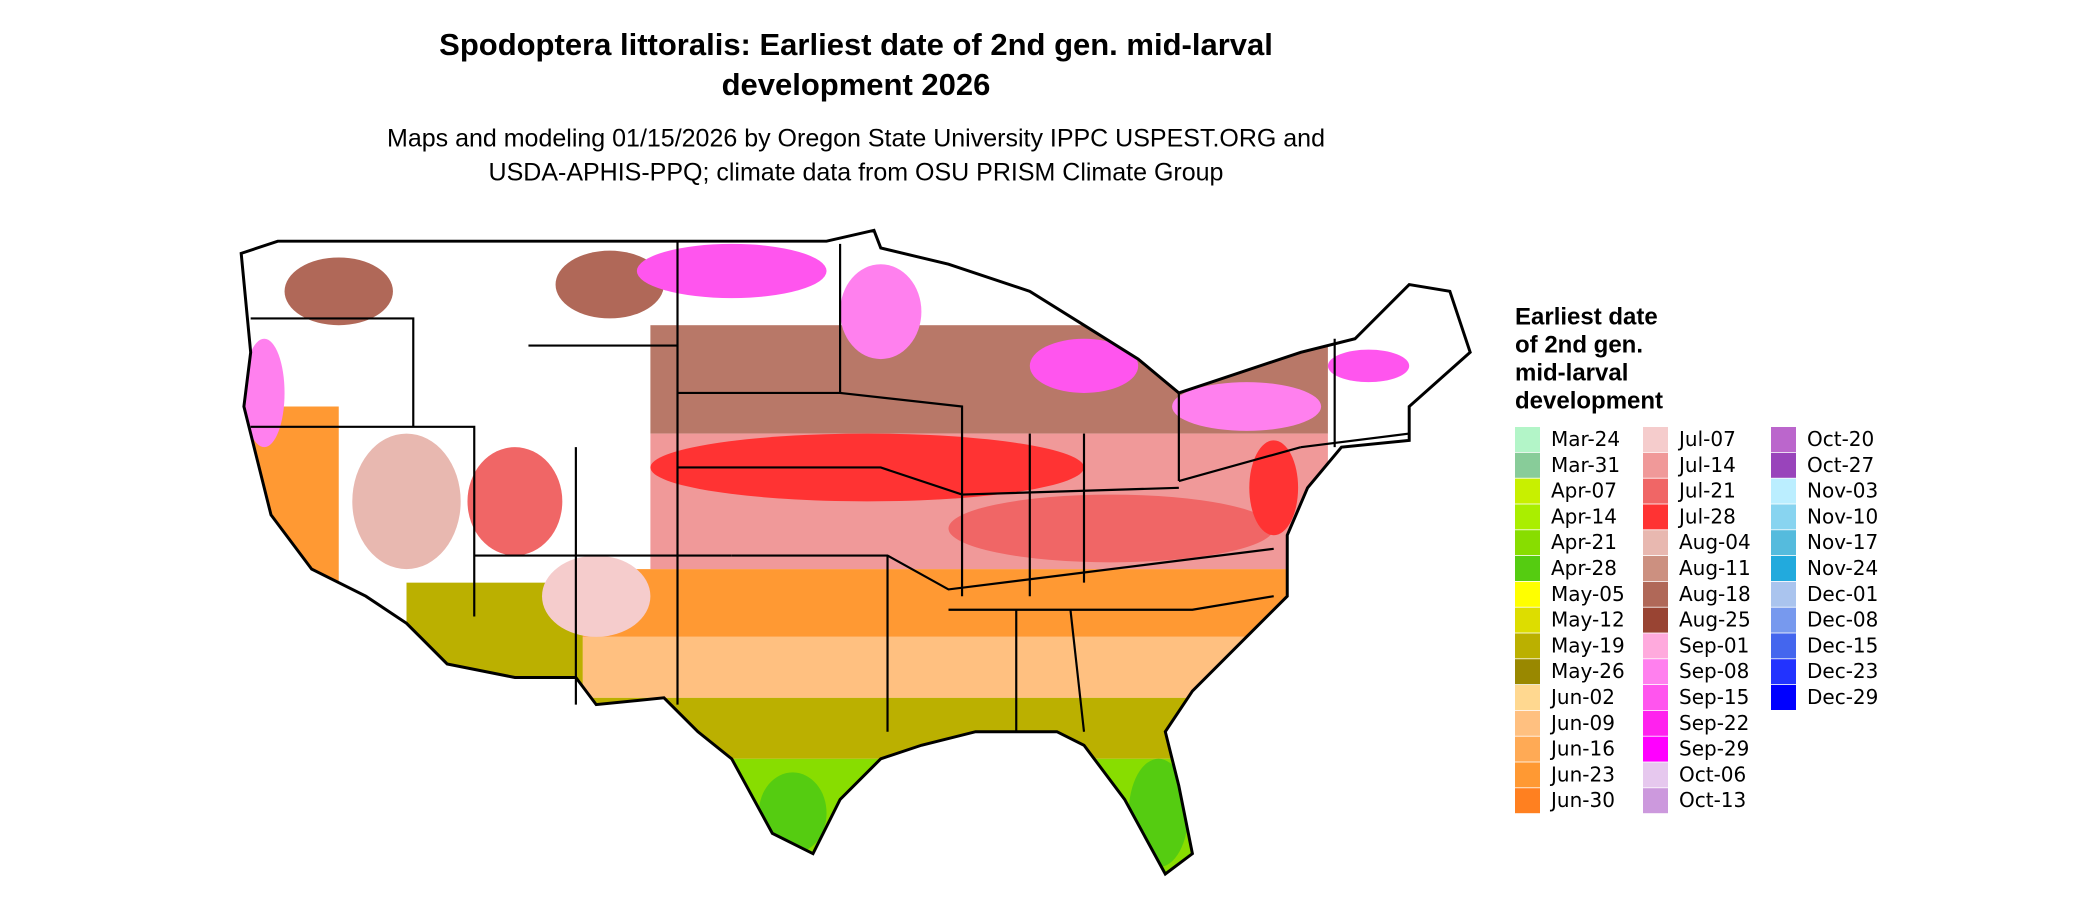 The image size is (2100, 897). Describe the element at coordinates (856, 84) in the screenshot. I see `title-line: development 2026` at that location.